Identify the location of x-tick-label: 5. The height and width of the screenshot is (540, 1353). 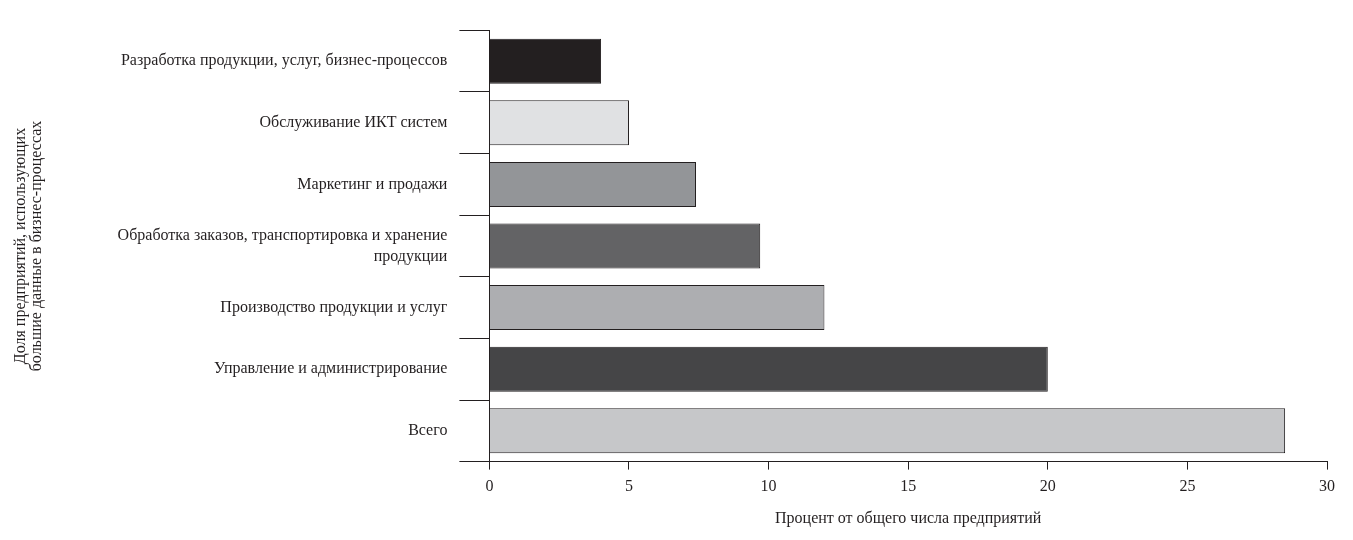
(628, 486).